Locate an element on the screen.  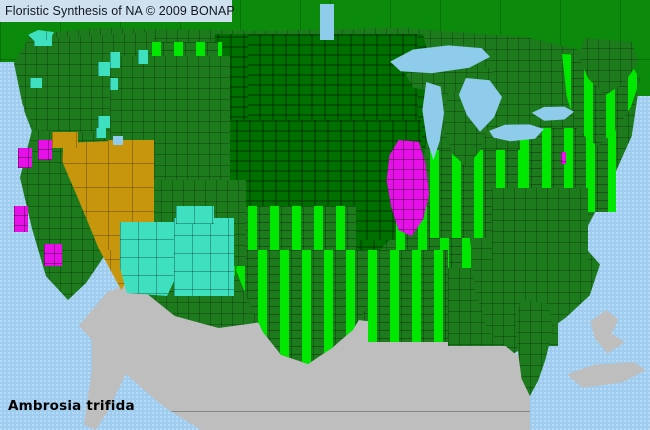
county-magenta-oregon-nv is located at coordinates (45, 150).